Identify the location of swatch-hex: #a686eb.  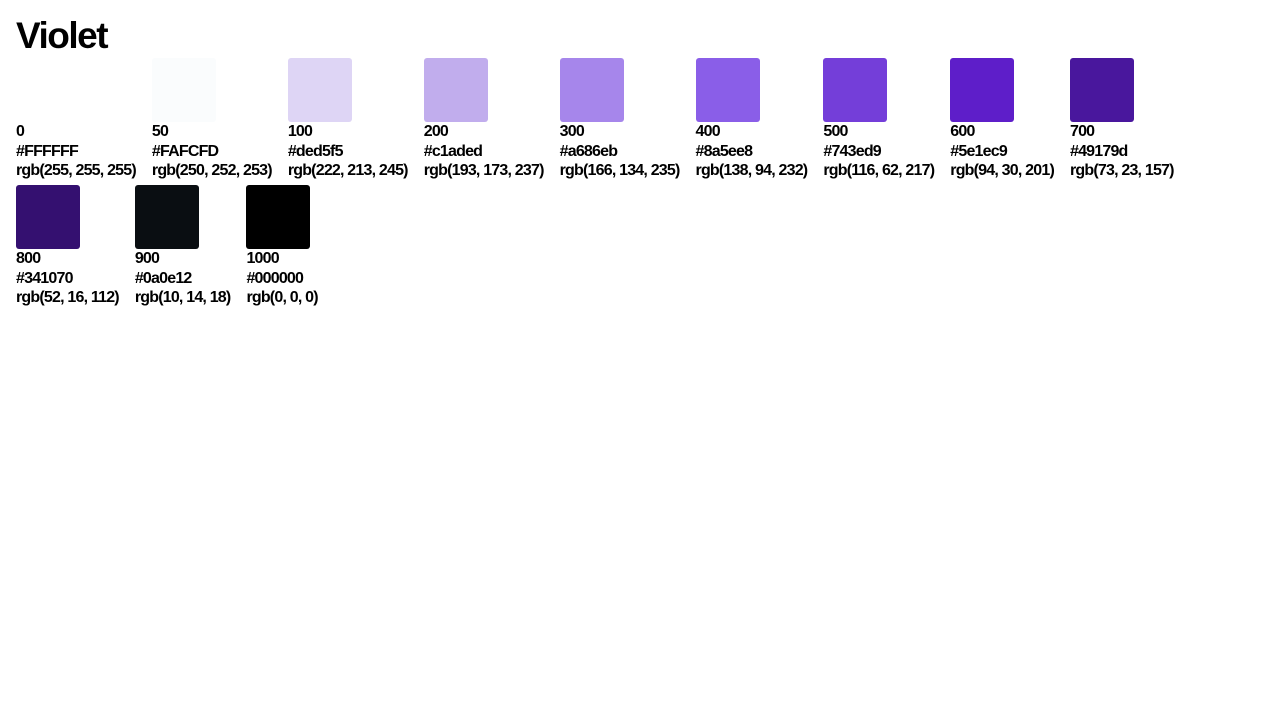
(588, 151).